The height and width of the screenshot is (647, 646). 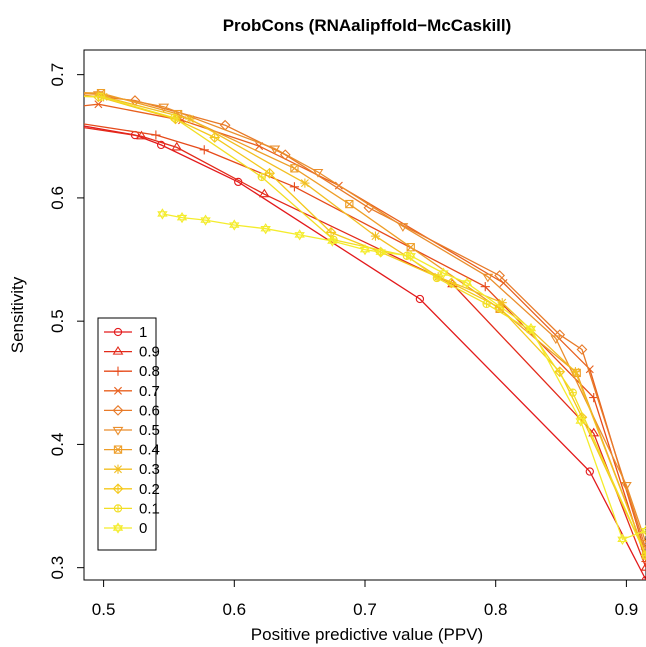 I want to click on x-tick-label: 0.5, so click(x=104, y=609).